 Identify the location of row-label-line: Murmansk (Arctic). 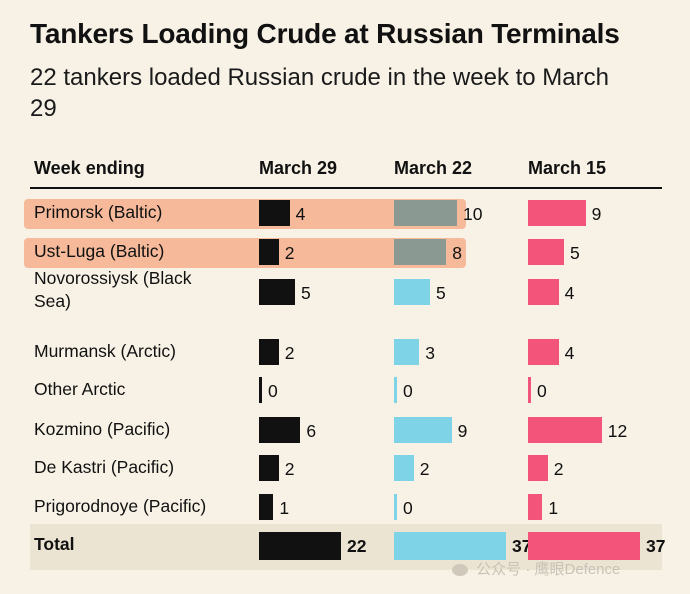
(105, 351).